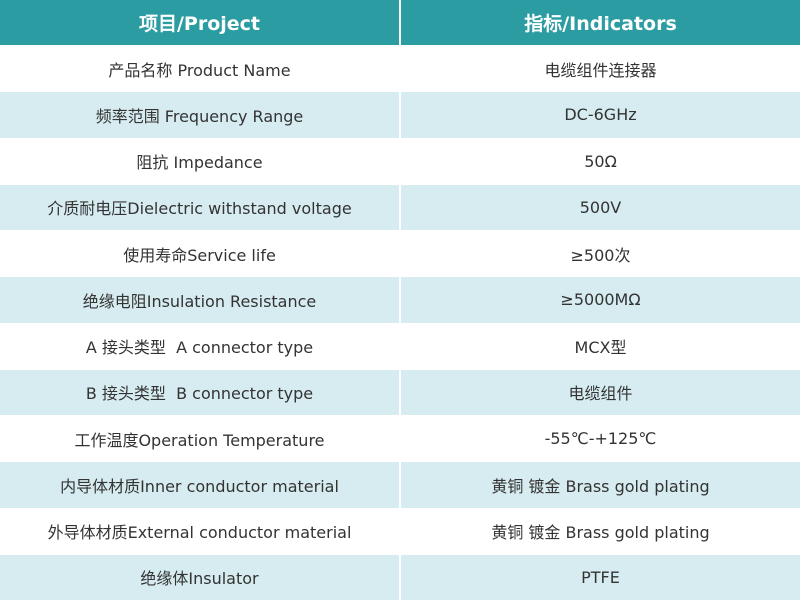 Image resolution: width=800 pixels, height=600 pixels. I want to click on indicator-cell: PTFE, so click(600, 577).